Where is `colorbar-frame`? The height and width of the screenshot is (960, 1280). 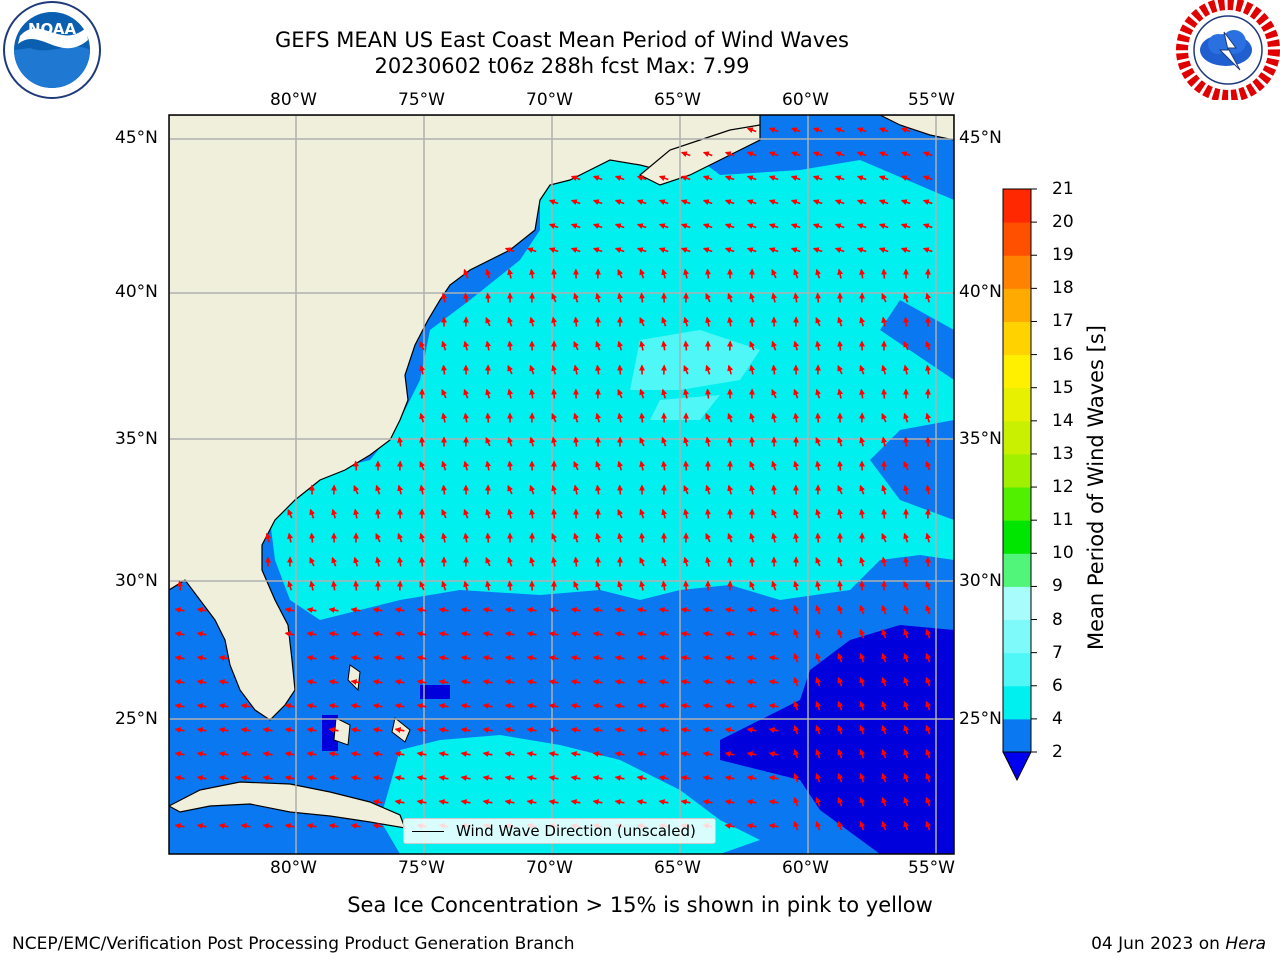 colorbar-frame is located at coordinates (1017, 470).